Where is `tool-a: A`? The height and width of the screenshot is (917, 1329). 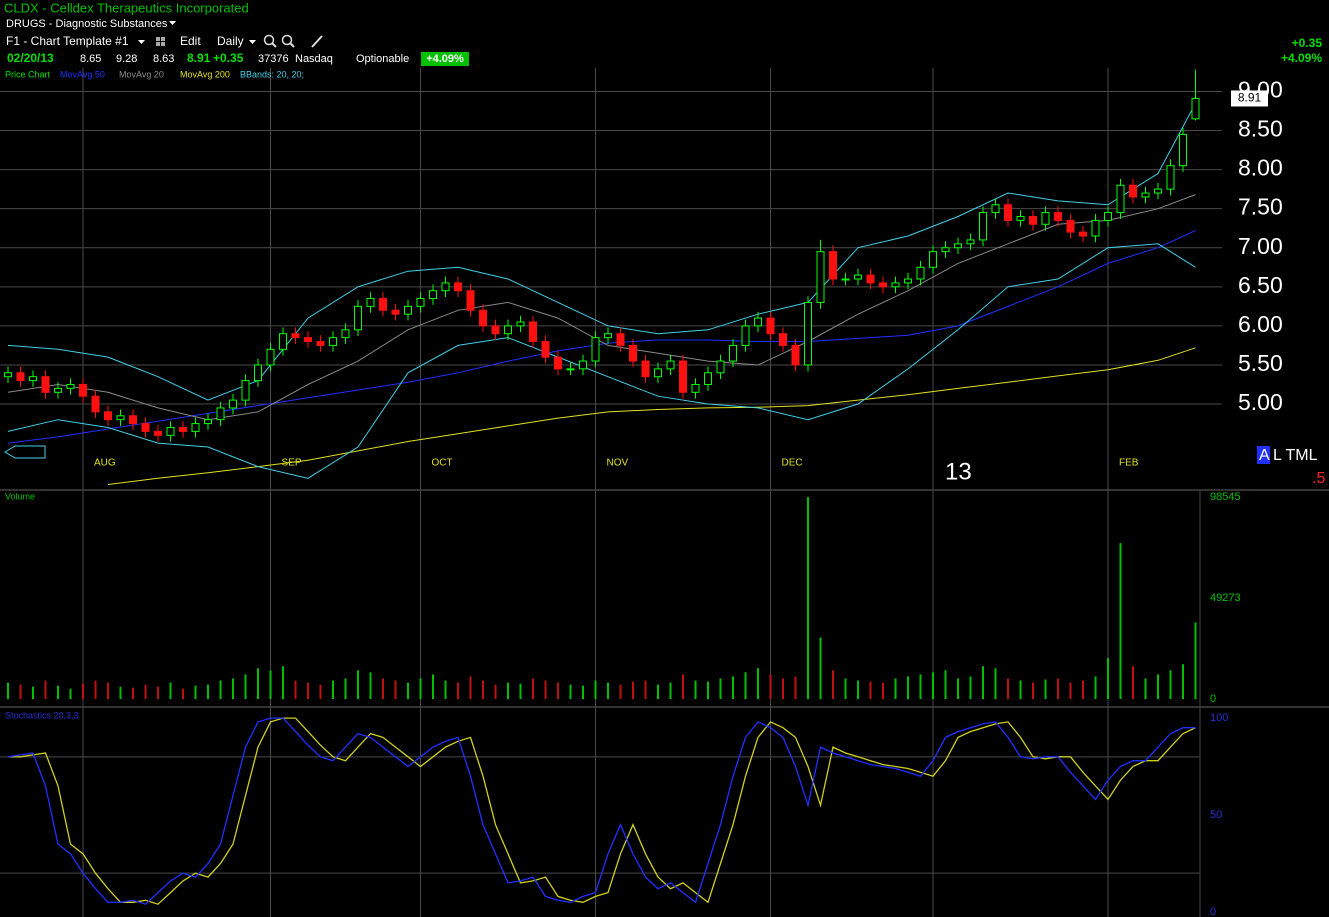 tool-a: A is located at coordinates (1264, 455).